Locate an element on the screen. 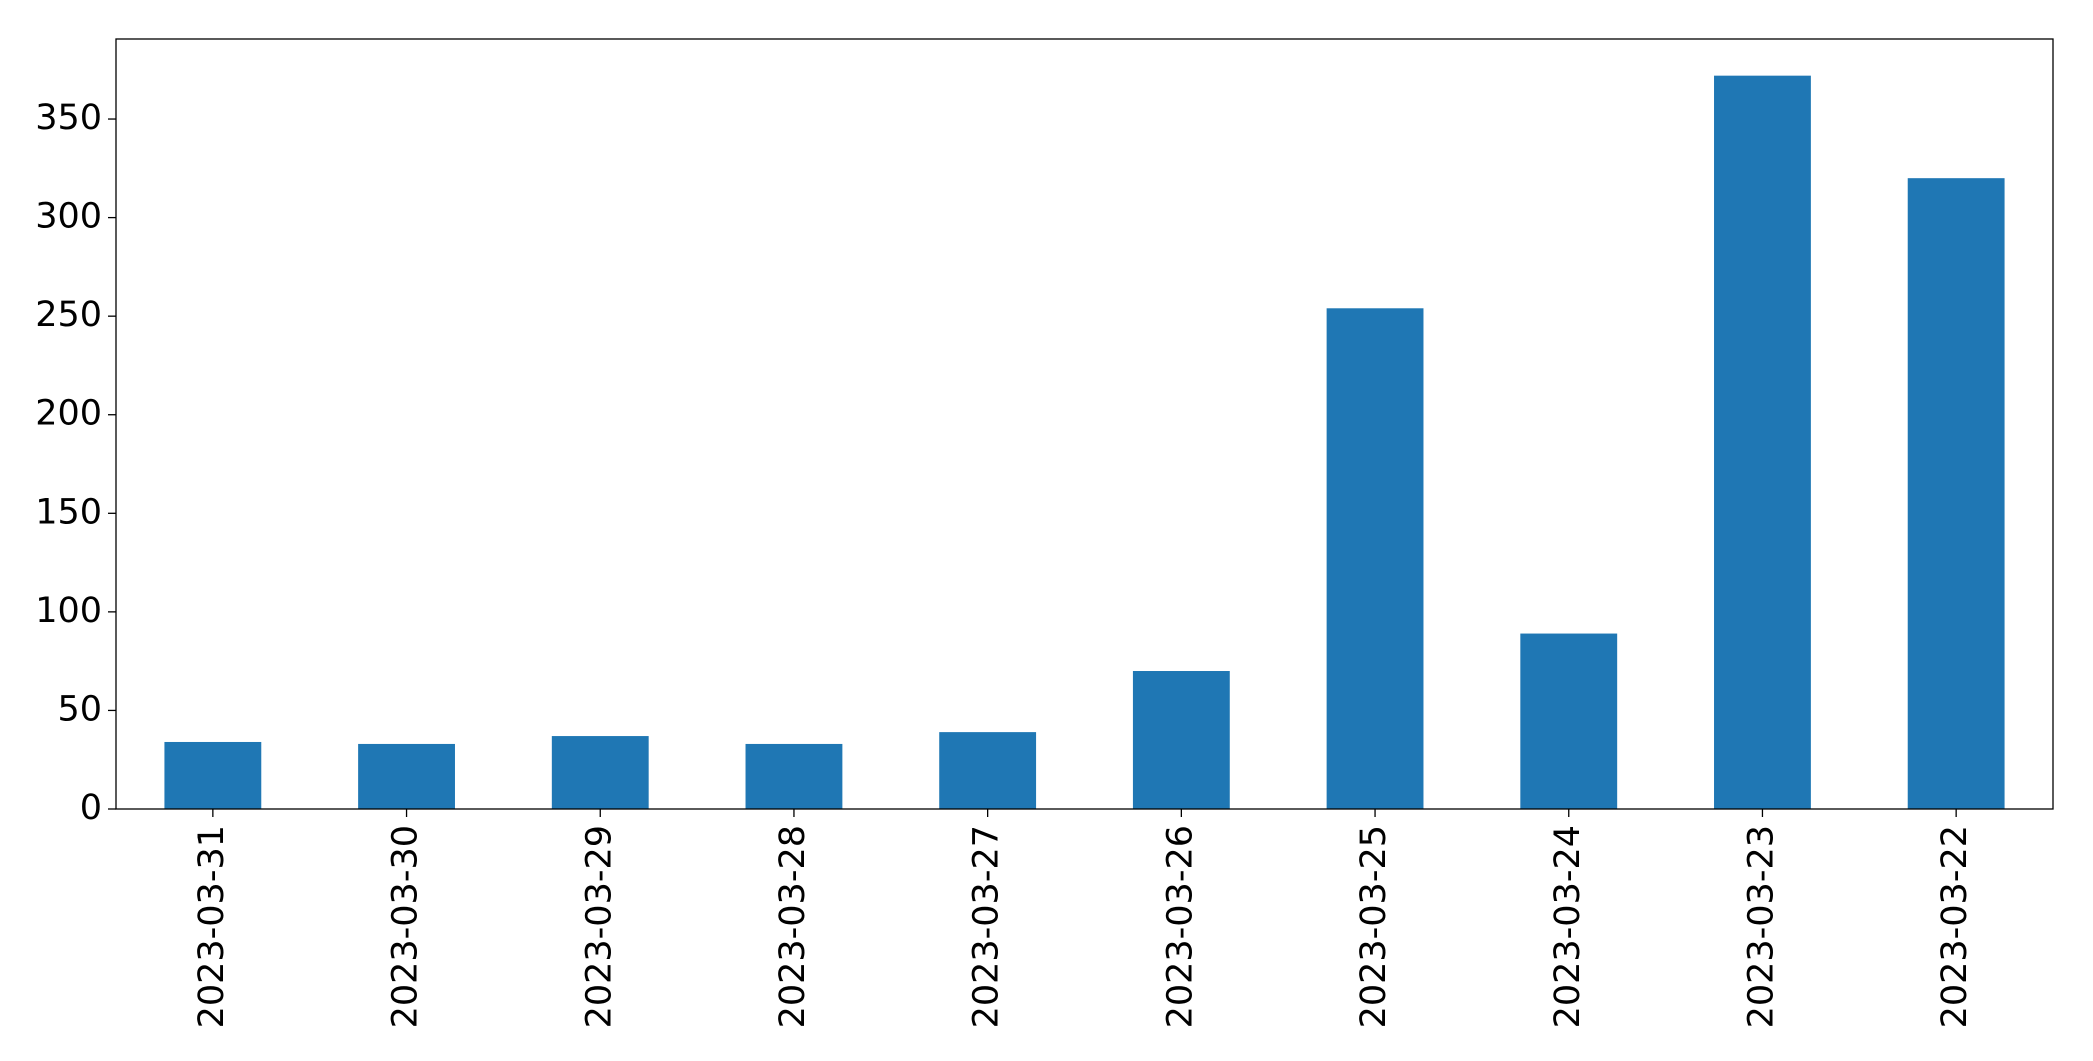  y-tick-label: 50 is located at coordinates (79, 709).